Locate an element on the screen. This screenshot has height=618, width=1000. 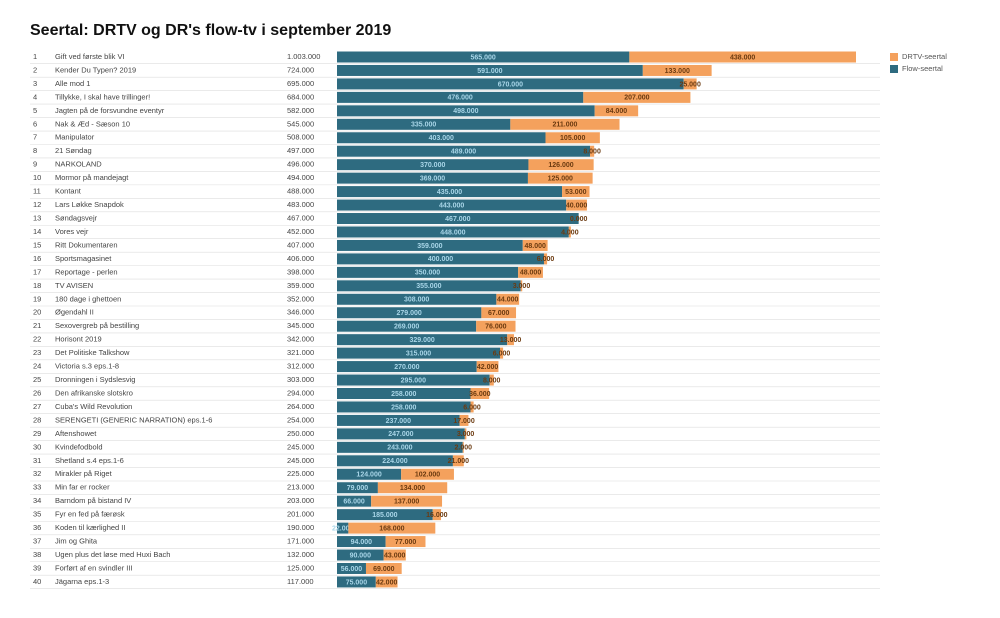
total-label: 684.000 is located at coordinates (300, 96).